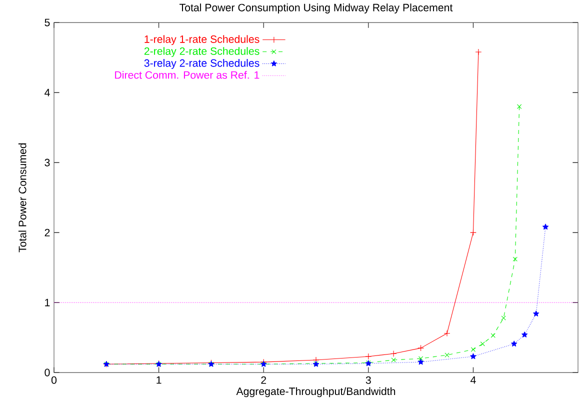 This screenshot has width=581, height=419. What do you see at coordinates (187, 75) in the screenshot?
I see `legend-label: Direct Comm. Power as Ref. 1` at bounding box center [187, 75].